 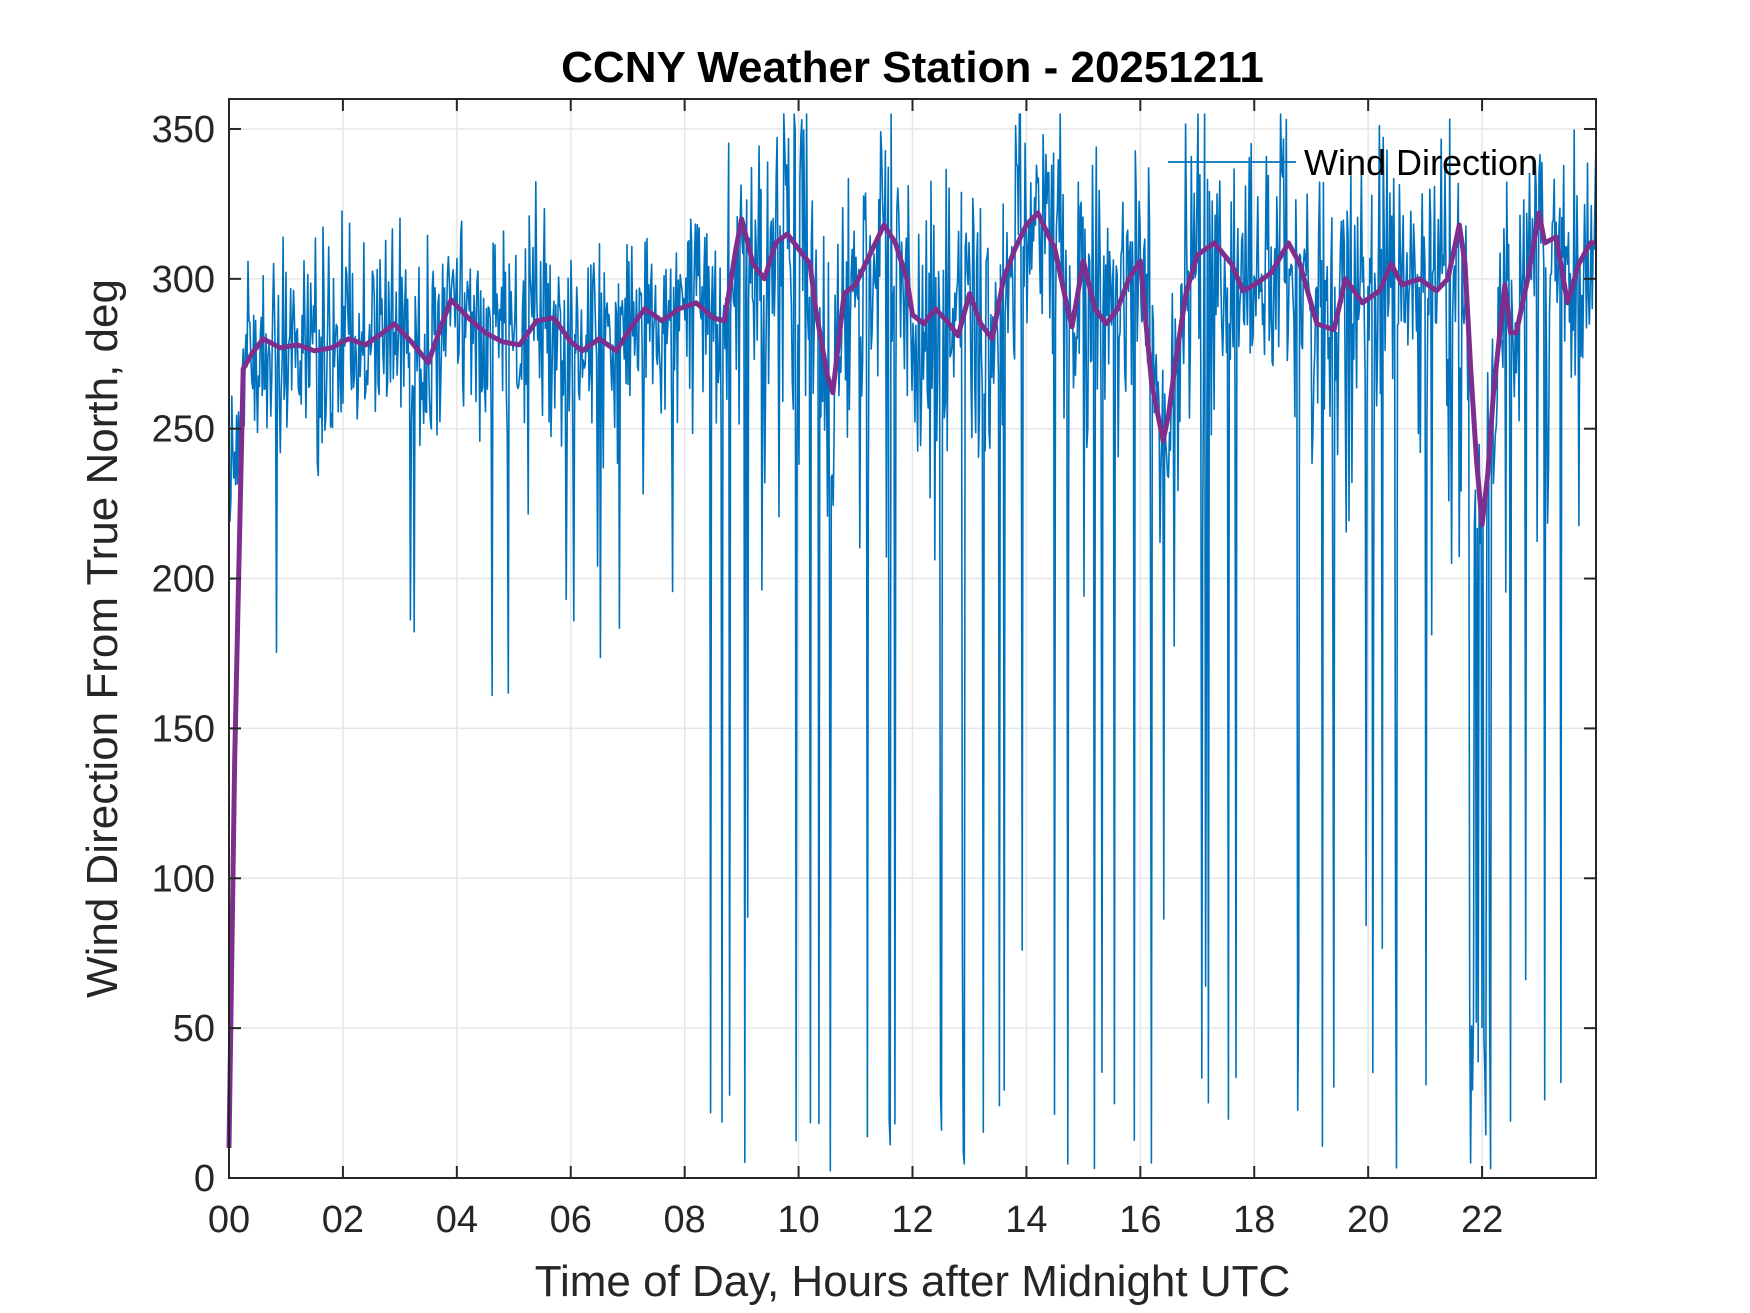 What do you see at coordinates (229, 1220) in the screenshot?
I see `x-tick-label: 00` at bounding box center [229, 1220].